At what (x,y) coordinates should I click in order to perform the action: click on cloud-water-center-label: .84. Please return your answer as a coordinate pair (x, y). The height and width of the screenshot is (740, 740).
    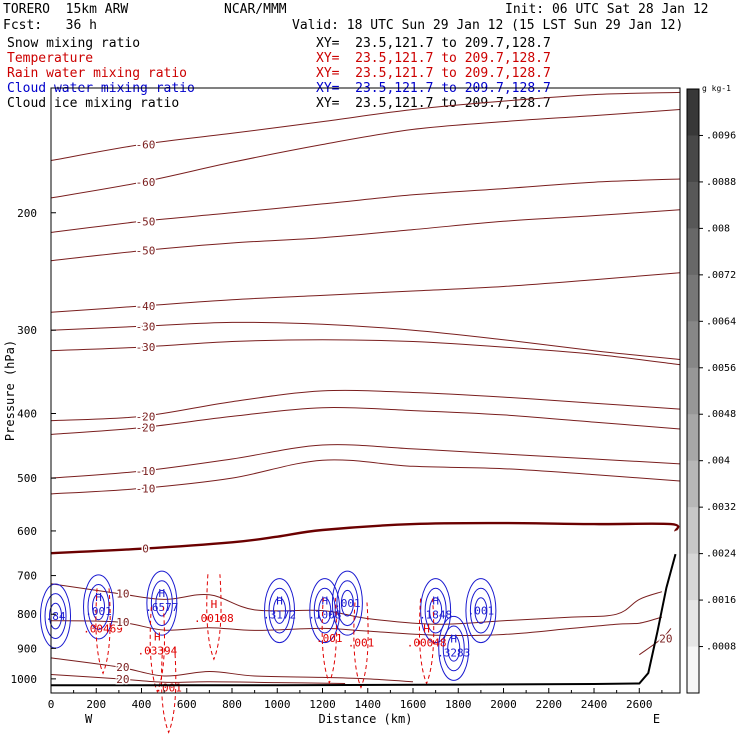
    Looking at the image, I should click on (56, 616).